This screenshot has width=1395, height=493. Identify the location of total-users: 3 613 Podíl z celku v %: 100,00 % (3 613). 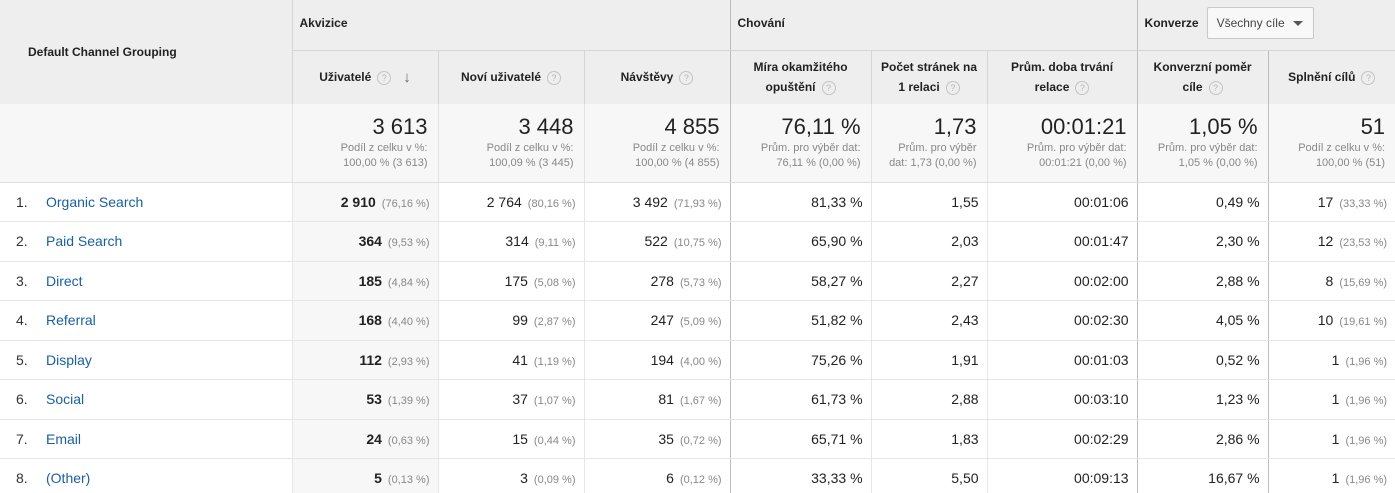
(364, 143).